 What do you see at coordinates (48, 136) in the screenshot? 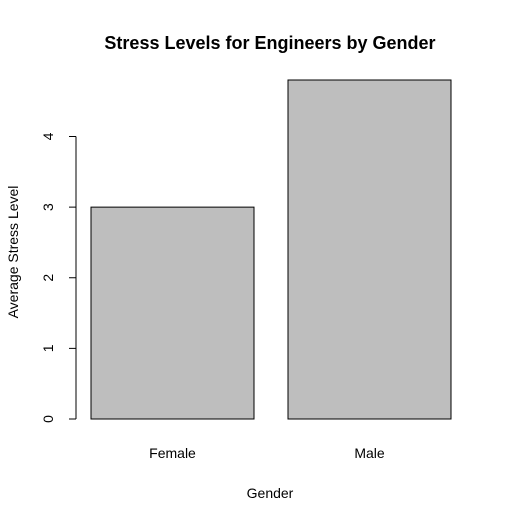
I see `y-tick-label-4: 4` at bounding box center [48, 136].